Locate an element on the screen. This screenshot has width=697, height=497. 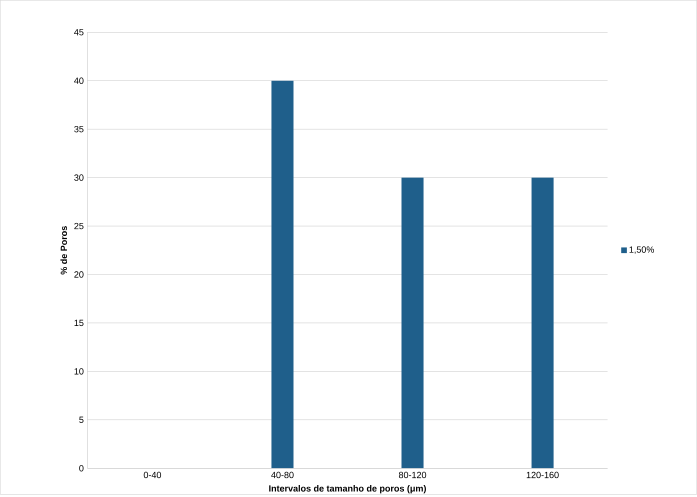
y-tick-label: 25 is located at coordinates (79, 226).